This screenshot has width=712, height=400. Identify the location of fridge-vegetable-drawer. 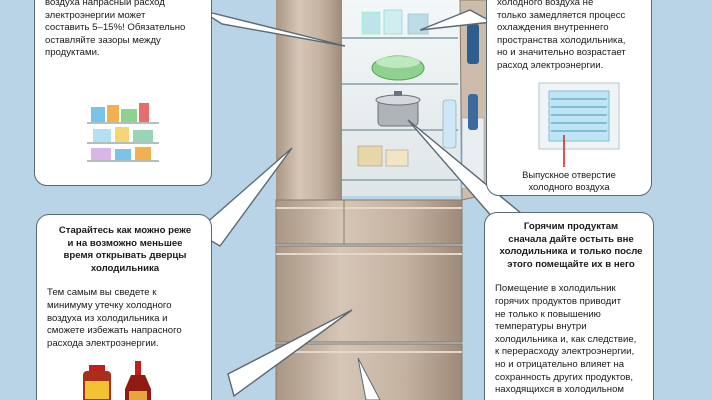
(369, 294).